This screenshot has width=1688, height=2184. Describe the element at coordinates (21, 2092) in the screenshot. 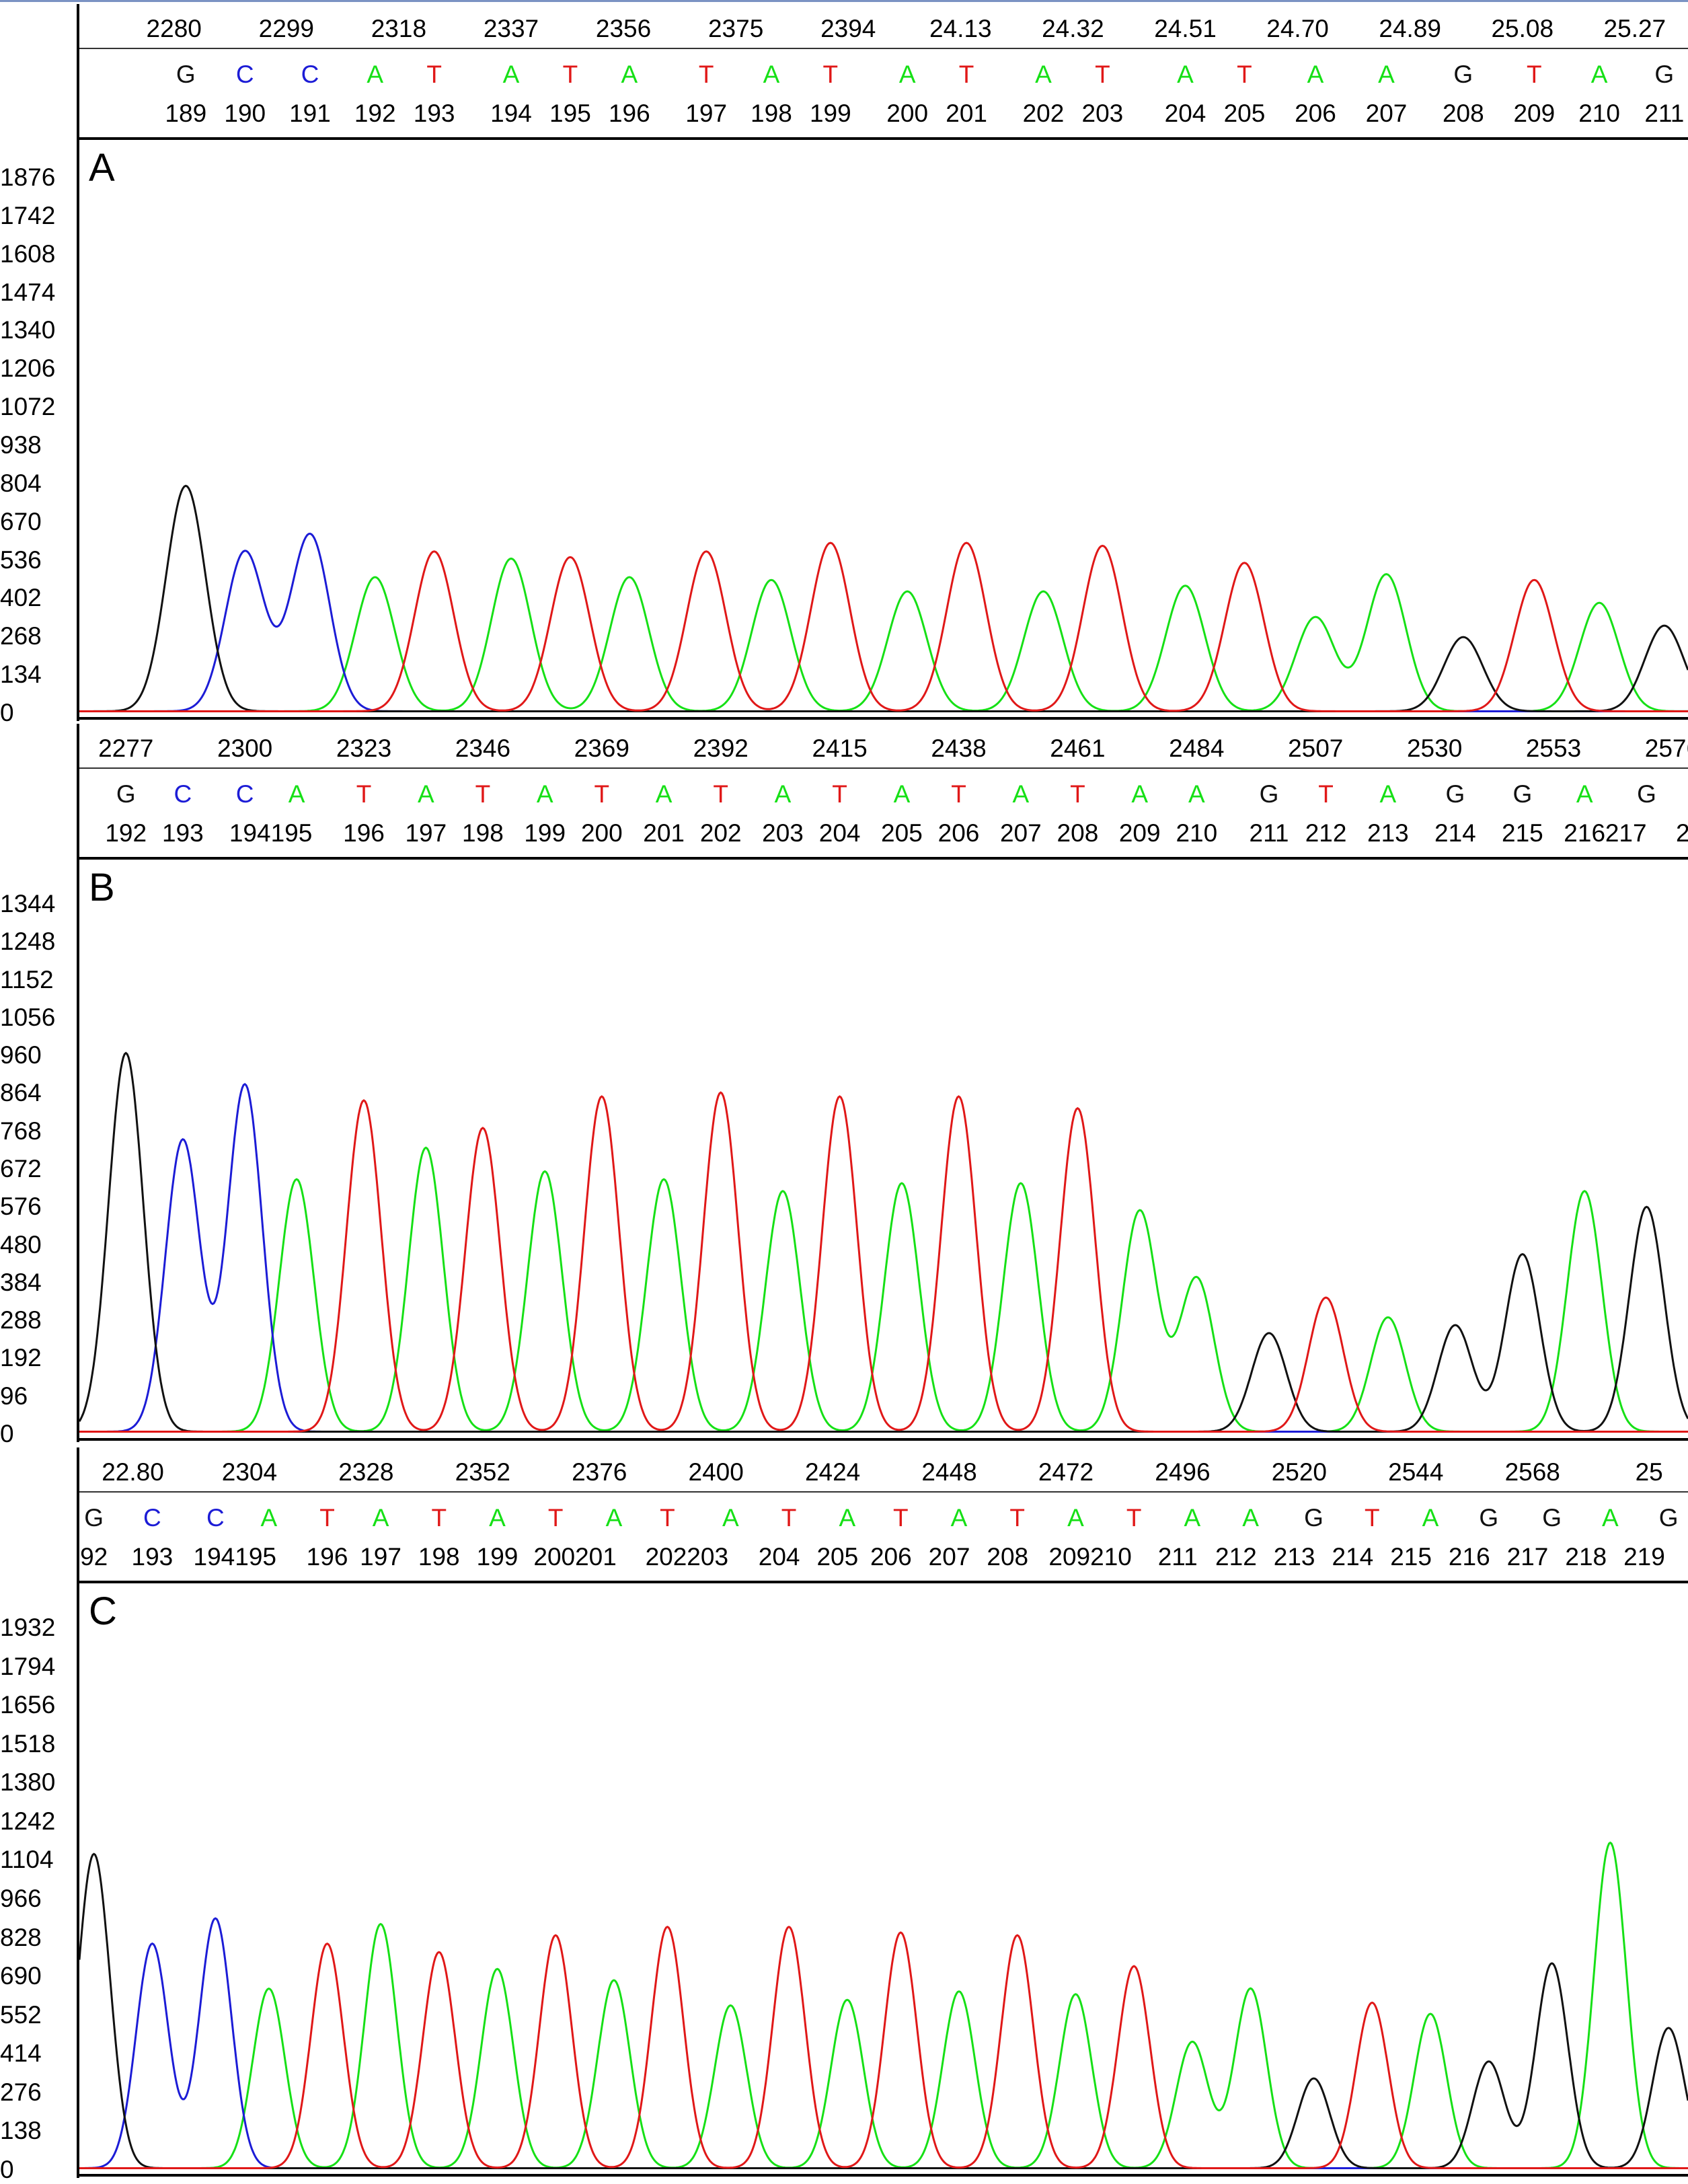

I see `y-tick-label: 276` at that location.